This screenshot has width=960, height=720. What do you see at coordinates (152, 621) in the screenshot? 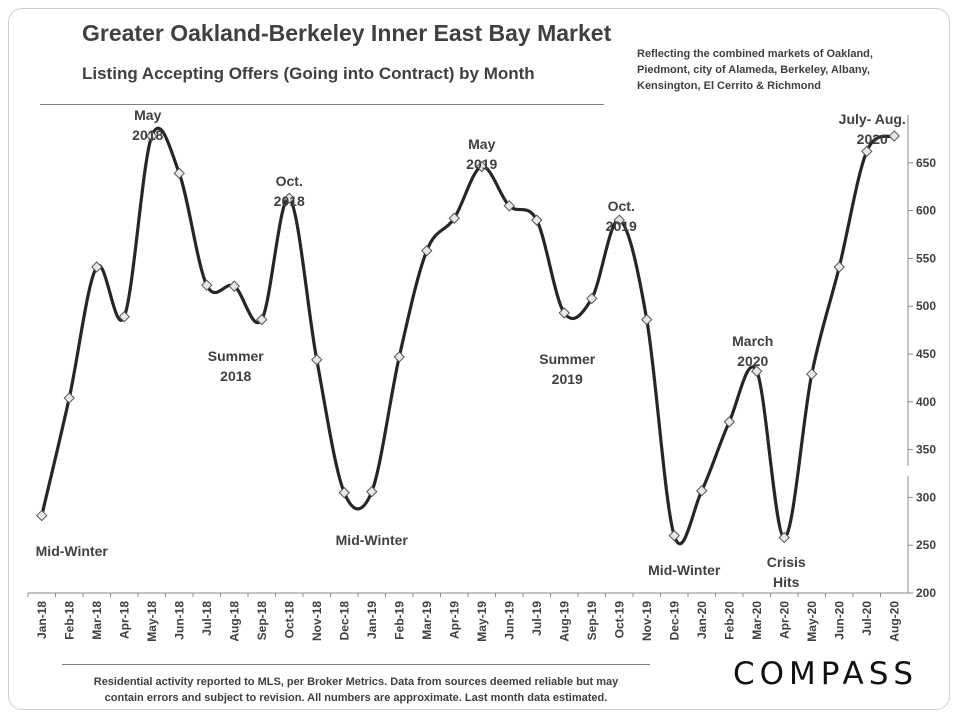
I see `x-tick-label: May-18` at bounding box center [152, 621].